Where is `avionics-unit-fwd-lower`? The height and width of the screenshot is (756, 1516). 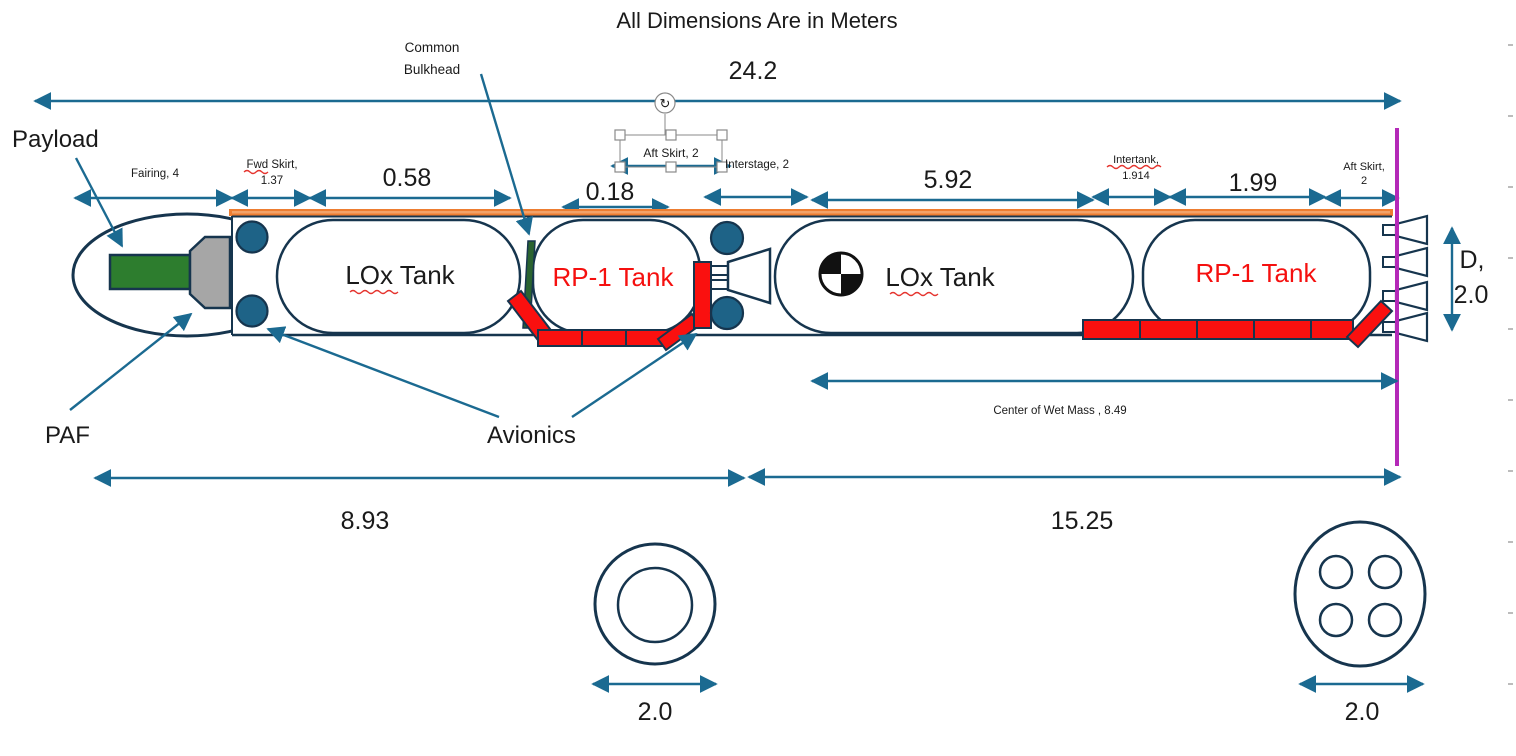
avionics-unit-fwd-lower is located at coordinates (252, 311).